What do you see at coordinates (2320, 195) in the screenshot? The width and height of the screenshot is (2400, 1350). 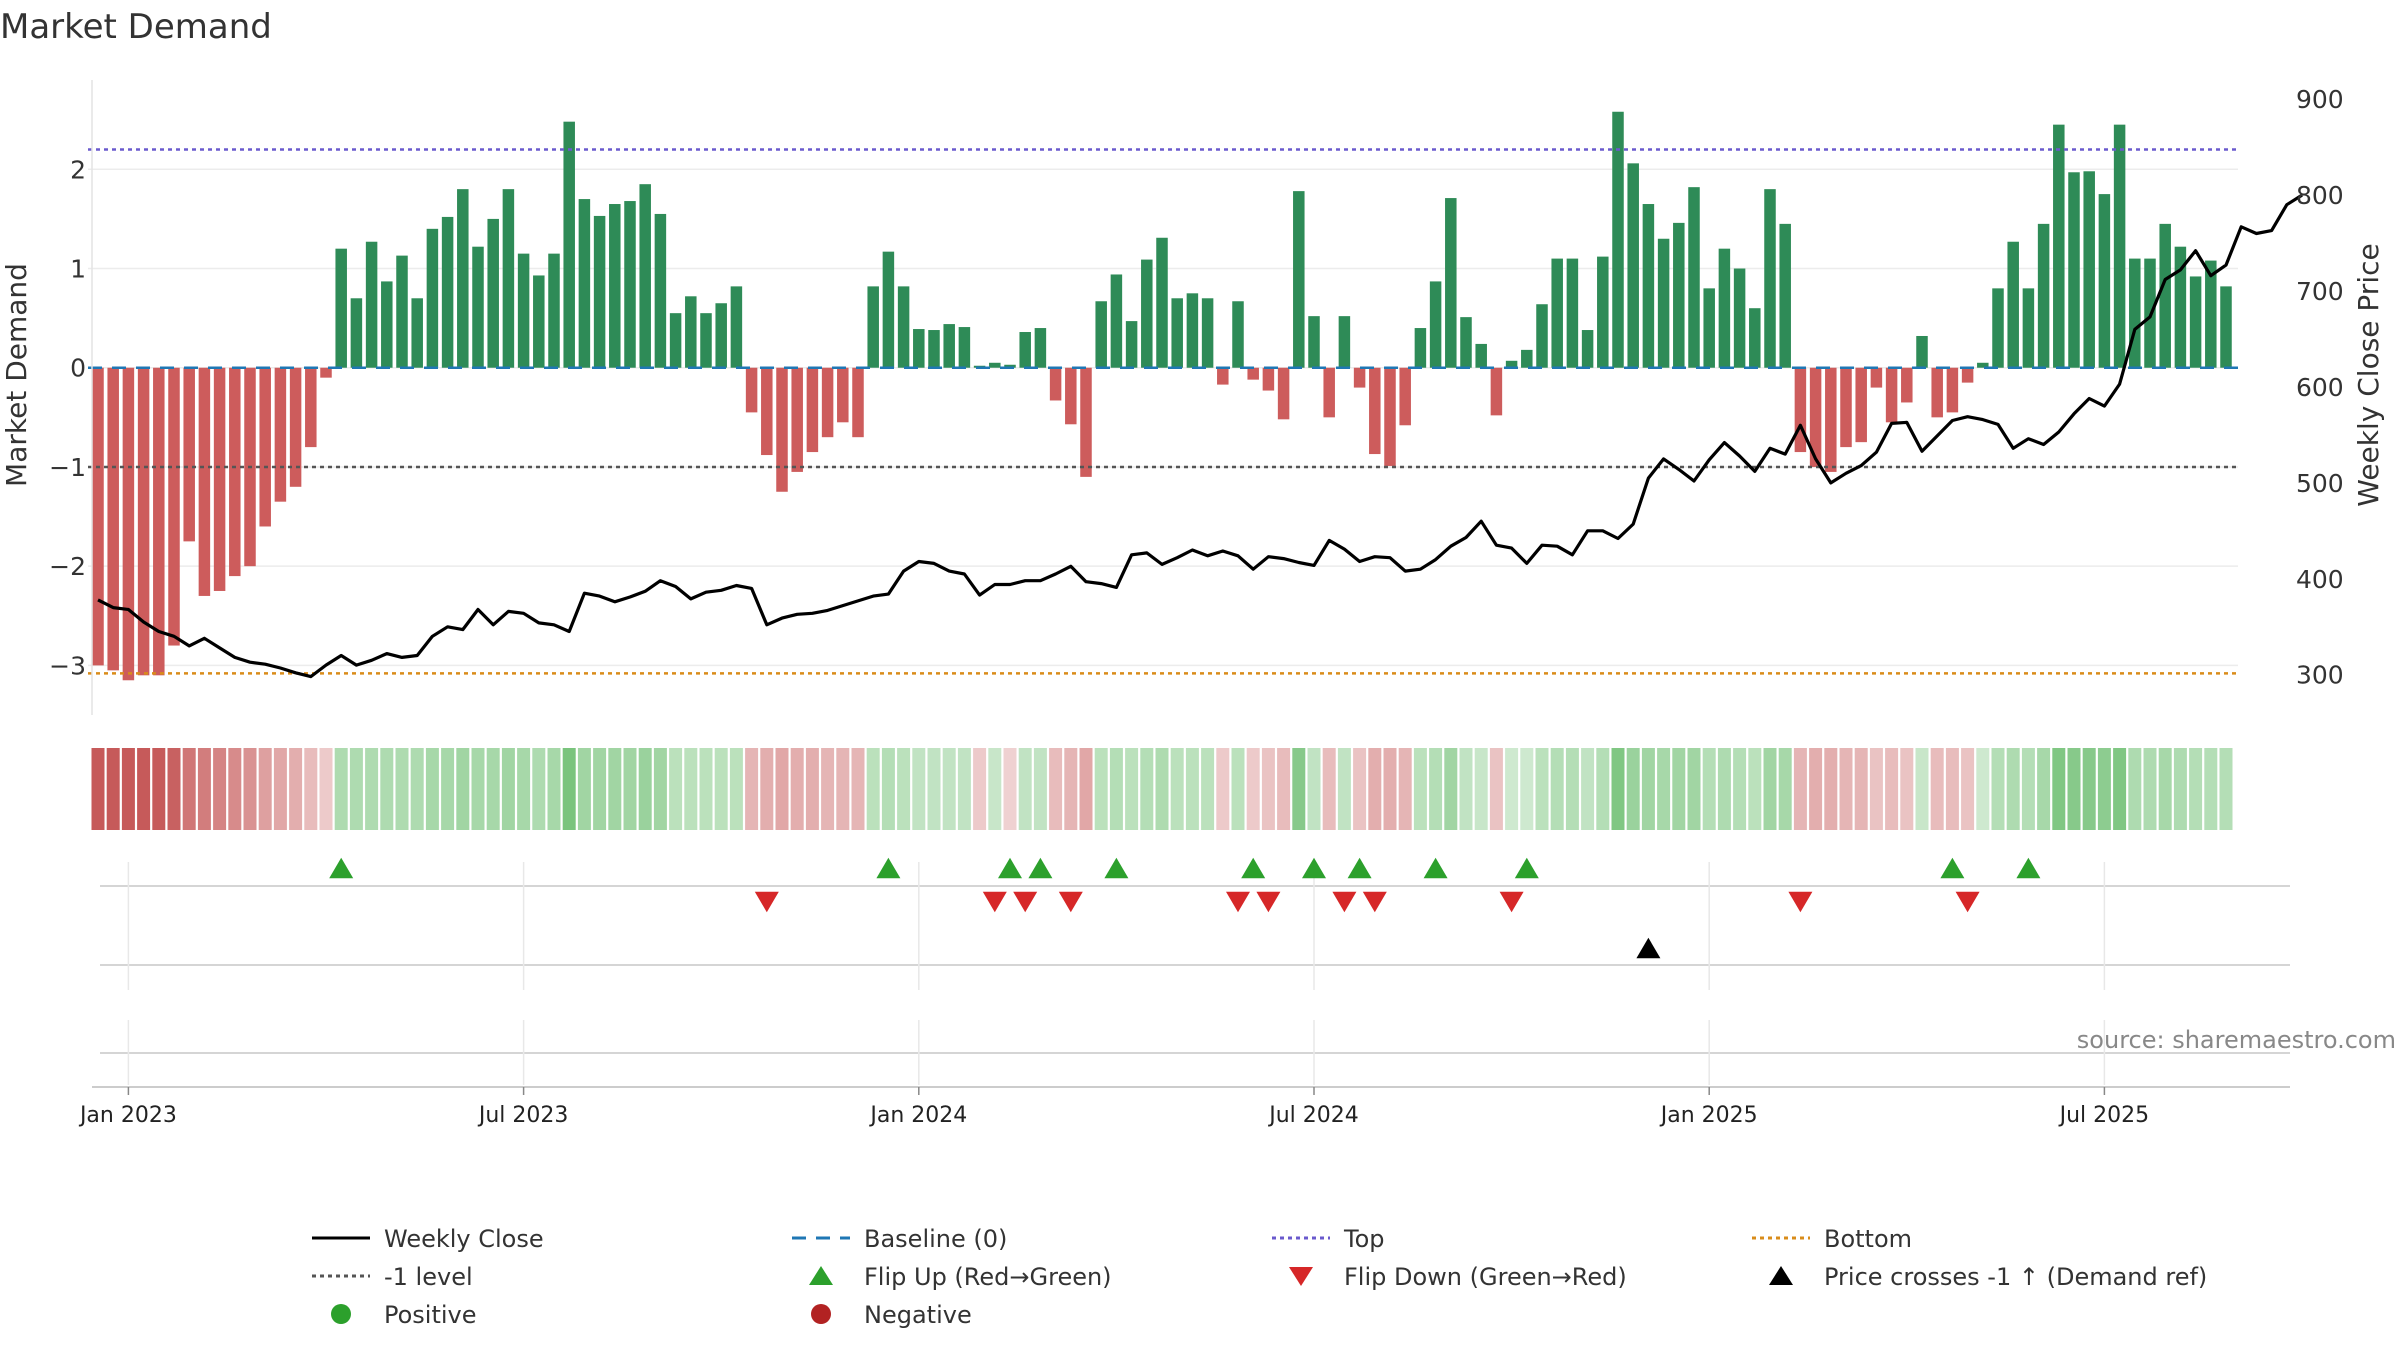 I see `y2-tick-label: 800` at bounding box center [2320, 195].